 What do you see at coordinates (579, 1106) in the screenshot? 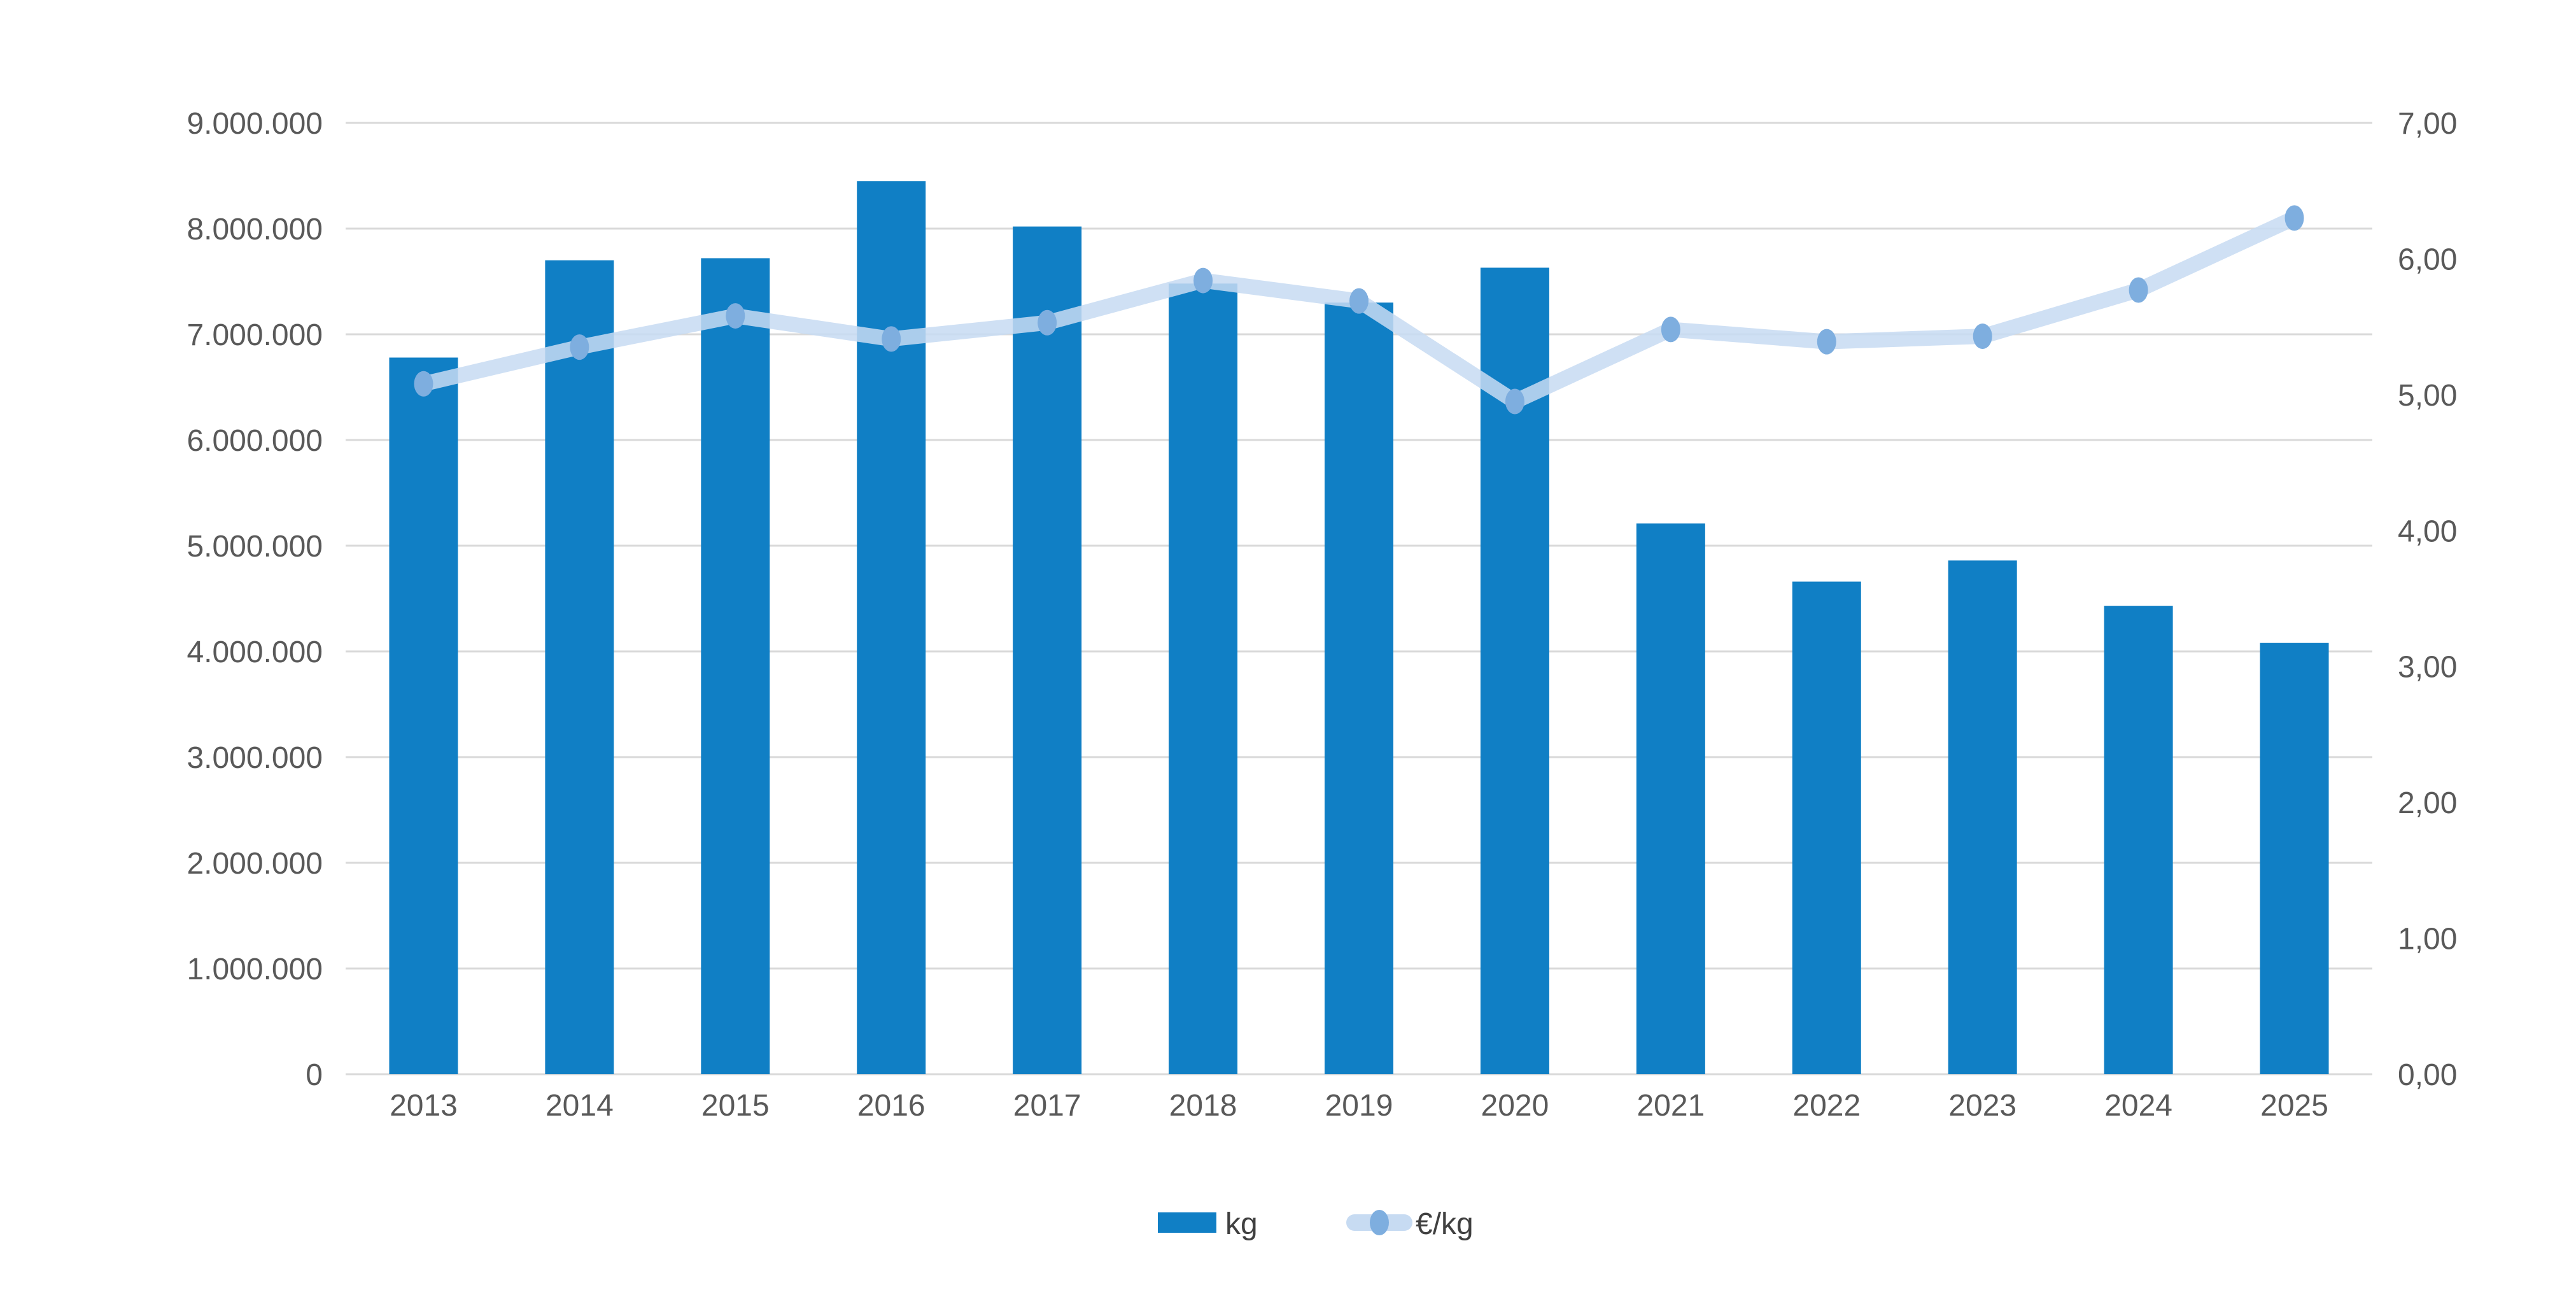
I see `x-axis-label-2014: 2014` at bounding box center [579, 1106].